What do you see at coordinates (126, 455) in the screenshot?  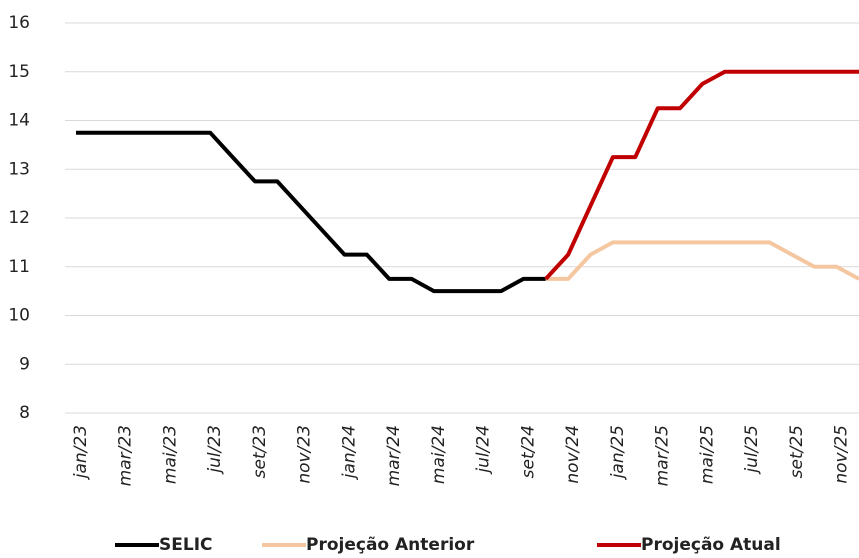 I see `x-tick-label: mar/23` at bounding box center [126, 455].